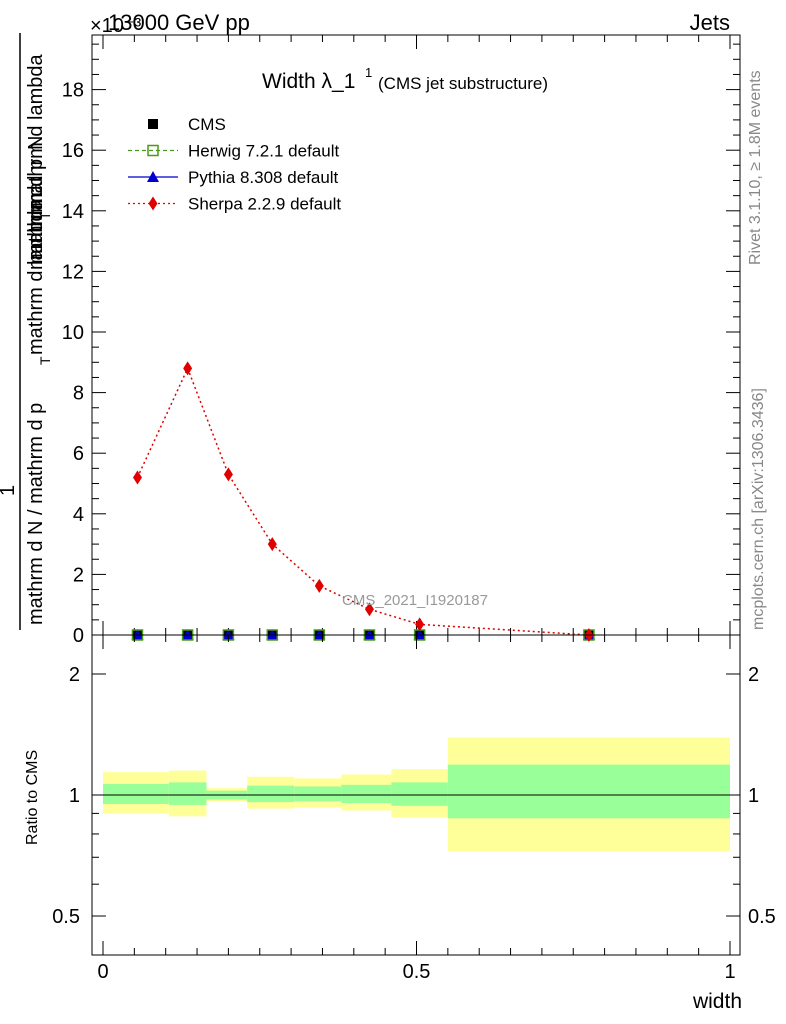 This screenshot has height=1024, width=786. Describe the element at coordinates (179, 22) in the screenshot. I see `process-label: 13000 GeV pp` at that location.